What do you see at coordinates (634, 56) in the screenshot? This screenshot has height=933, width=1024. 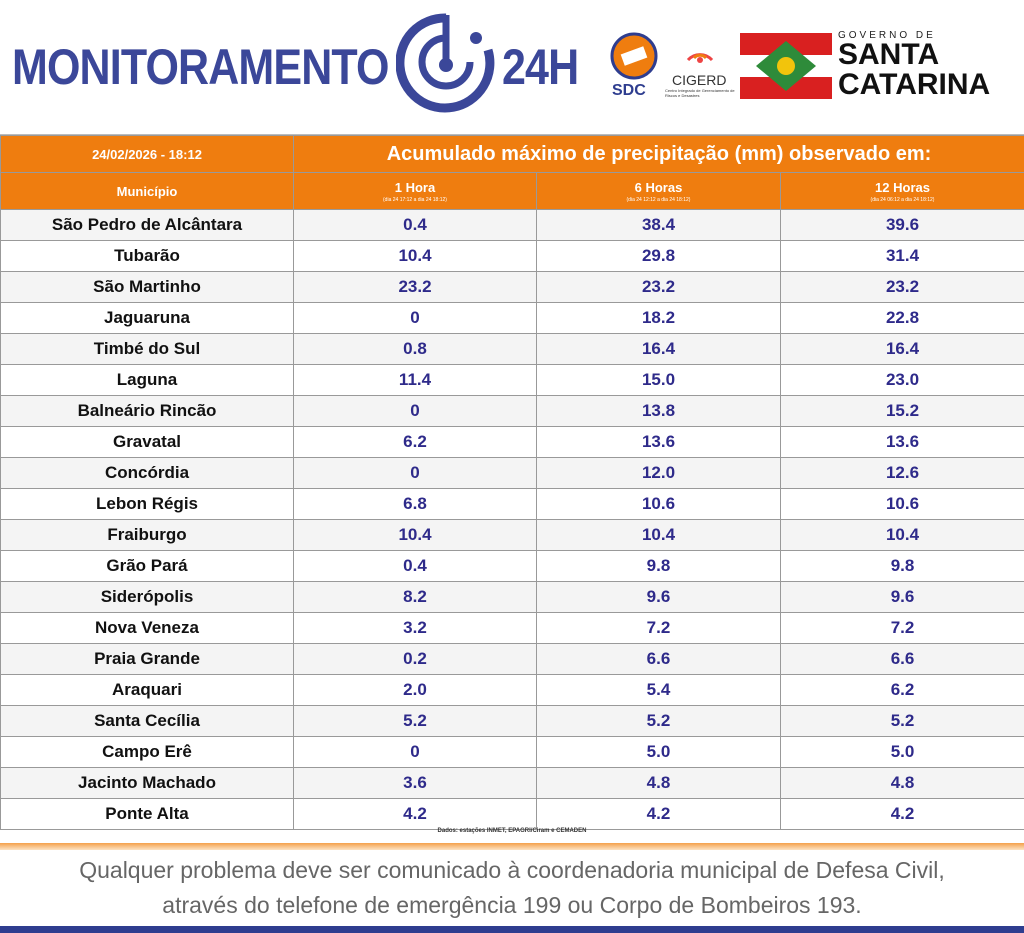 I see `sdc-logo` at bounding box center [634, 56].